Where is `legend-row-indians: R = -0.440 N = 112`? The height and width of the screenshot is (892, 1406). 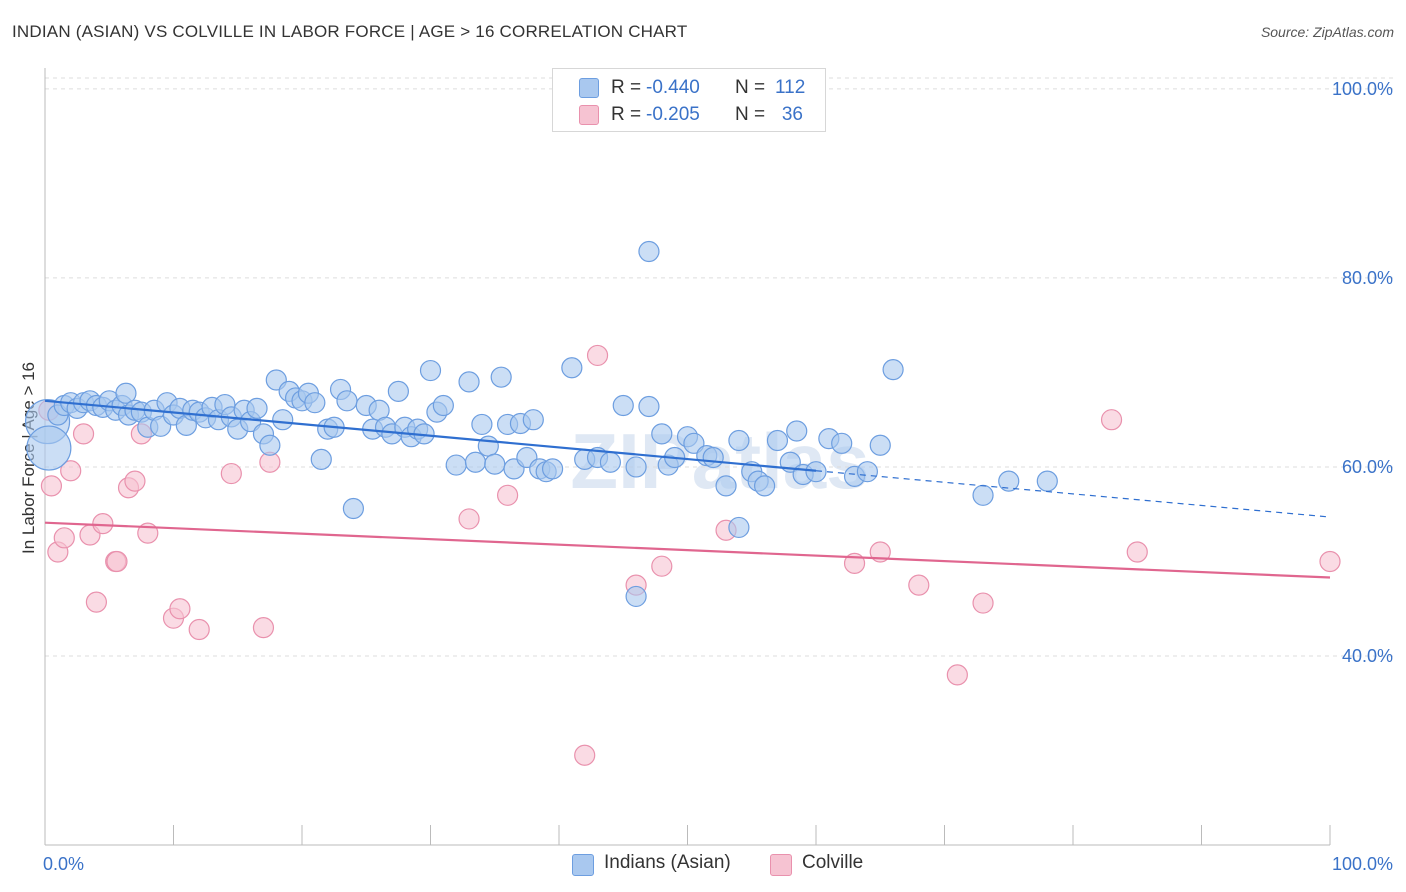
legend-row-indians: R = -0.440 N = 112 is located at coordinates (689, 87).